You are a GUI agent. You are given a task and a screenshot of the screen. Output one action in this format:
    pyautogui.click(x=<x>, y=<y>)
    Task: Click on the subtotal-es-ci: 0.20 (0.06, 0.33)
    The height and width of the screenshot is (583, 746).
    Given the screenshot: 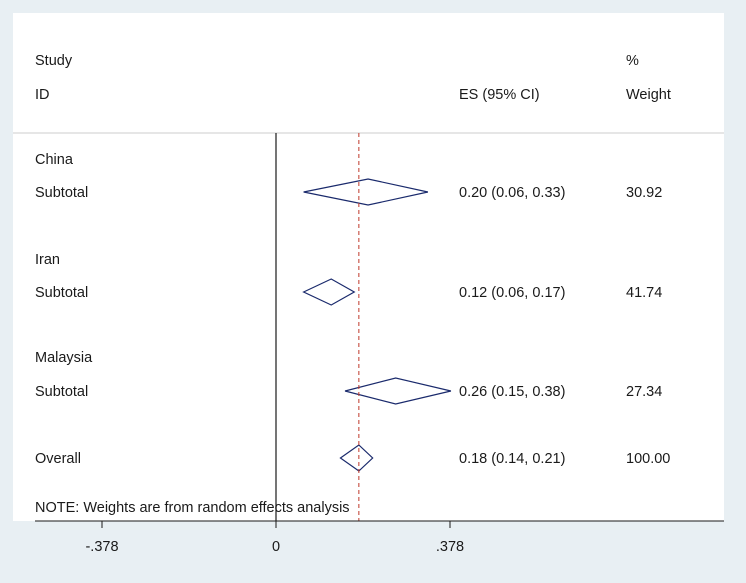 What is the action you would take?
    pyautogui.click(x=512, y=193)
    